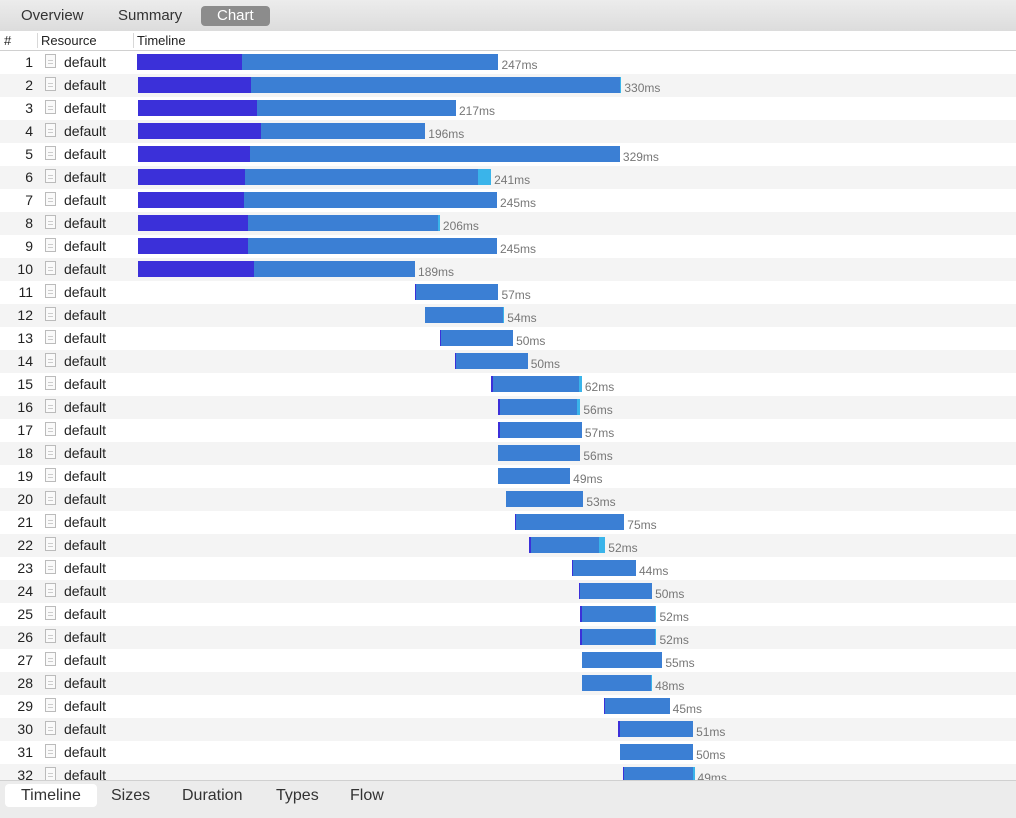 The width and height of the screenshot is (1016, 818). I want to click on row: 7 default 245ms, so click(508, 200).